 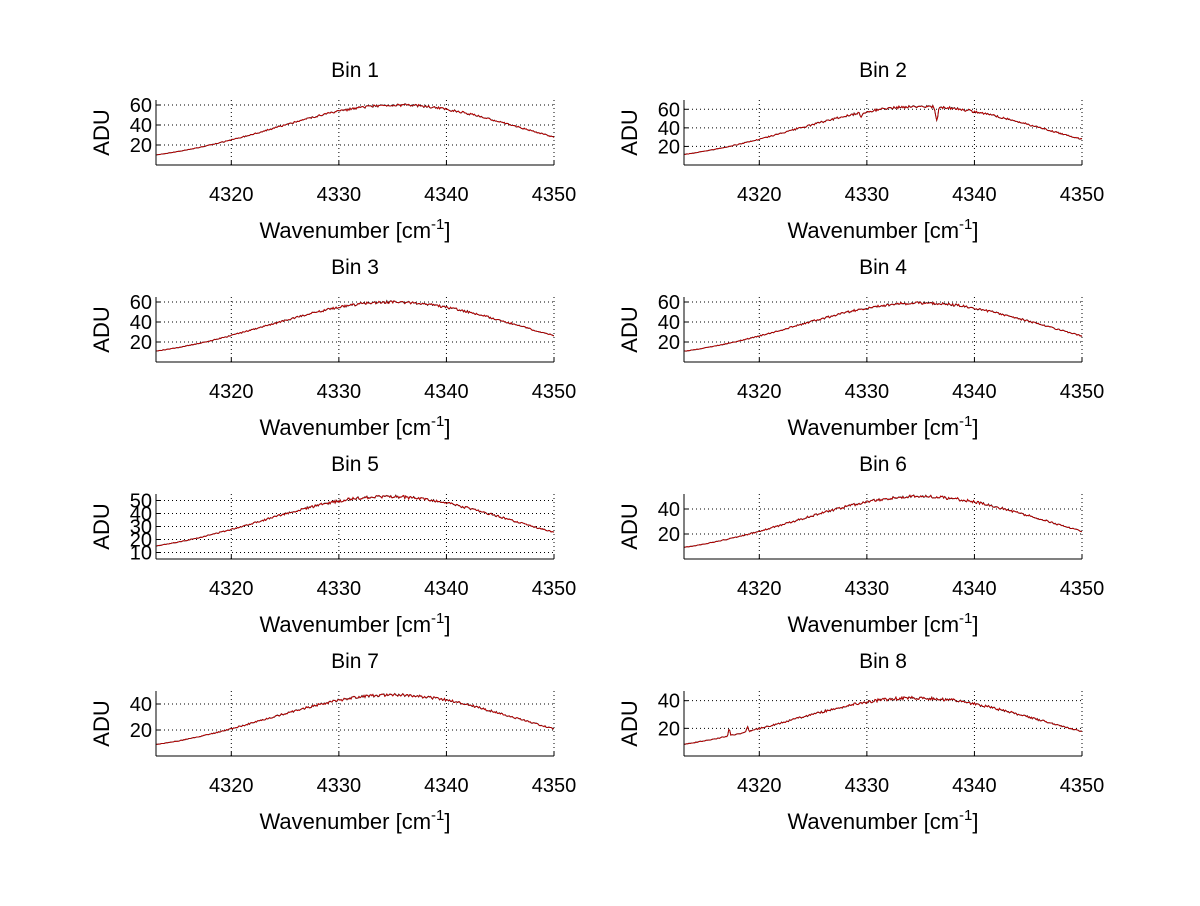 What do you see at coordinates (883, 661) in the screenshot?
I see `subplot-title: Bin 8` at bounding box center [883, 661].